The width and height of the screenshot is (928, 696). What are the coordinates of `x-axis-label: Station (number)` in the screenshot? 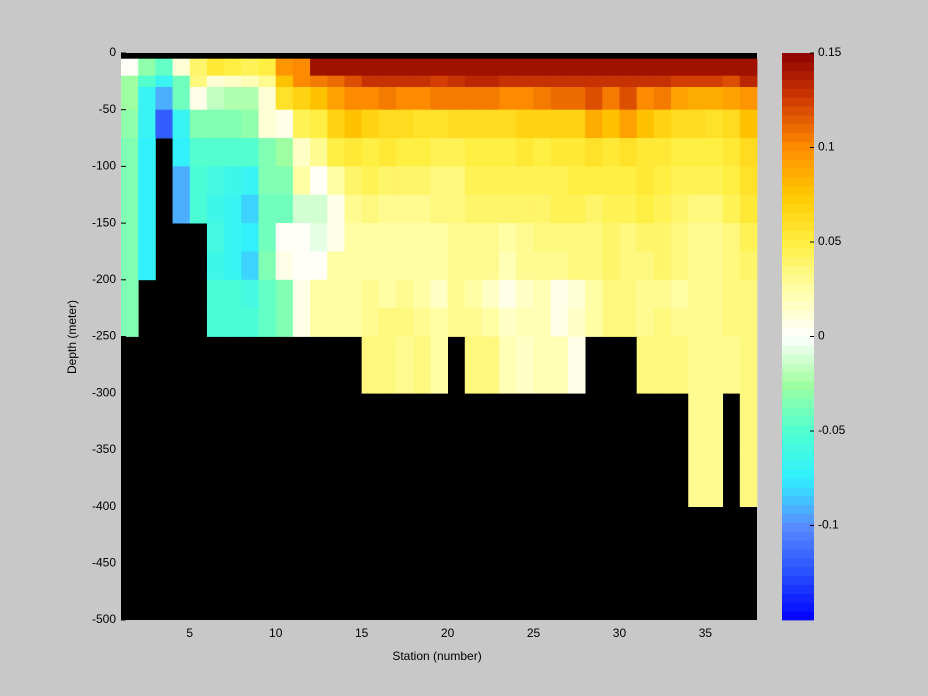 It's located at (436, 656).